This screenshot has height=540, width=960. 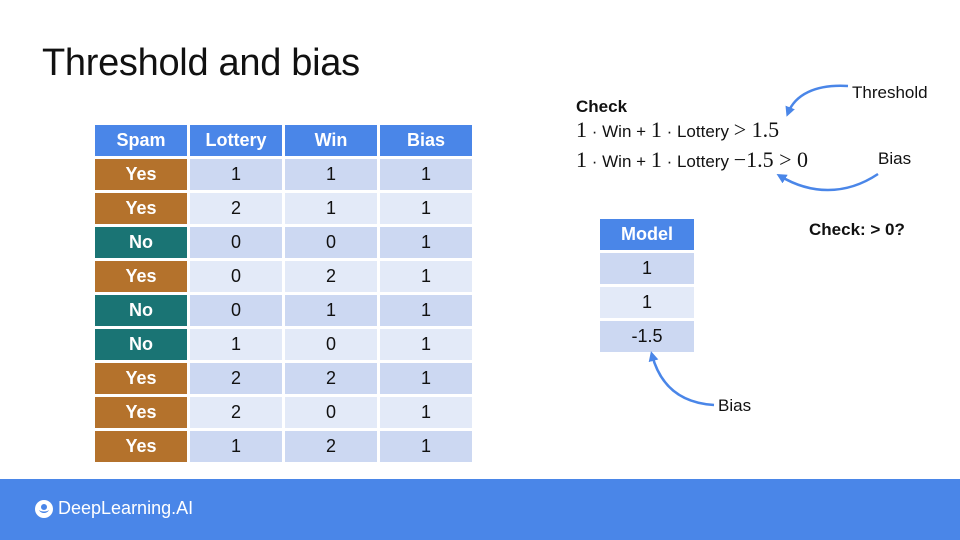 What do you see at coordinates (681, 379) in the screenshot?
I see `bias-arrow-bottom` at bounding box center [681, 379].